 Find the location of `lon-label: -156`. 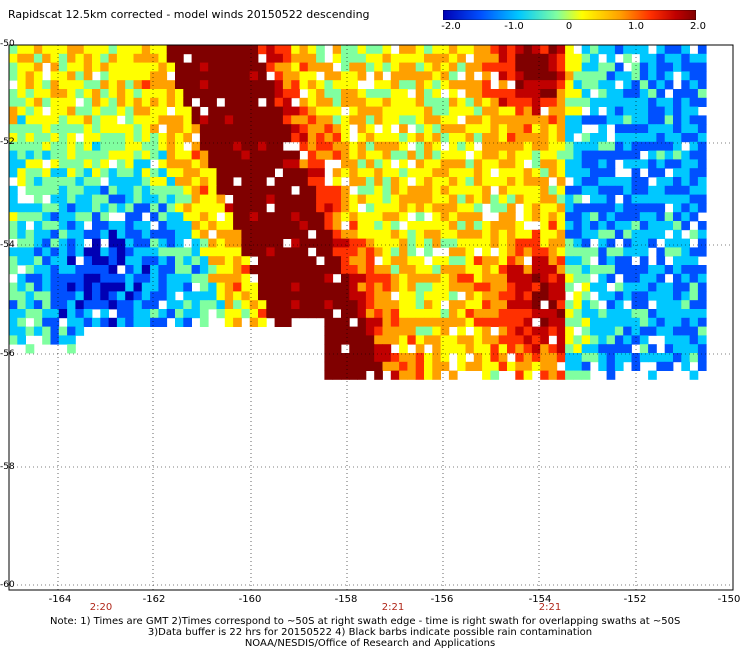

lon-label: -156 is located at coordinates (442, 599).